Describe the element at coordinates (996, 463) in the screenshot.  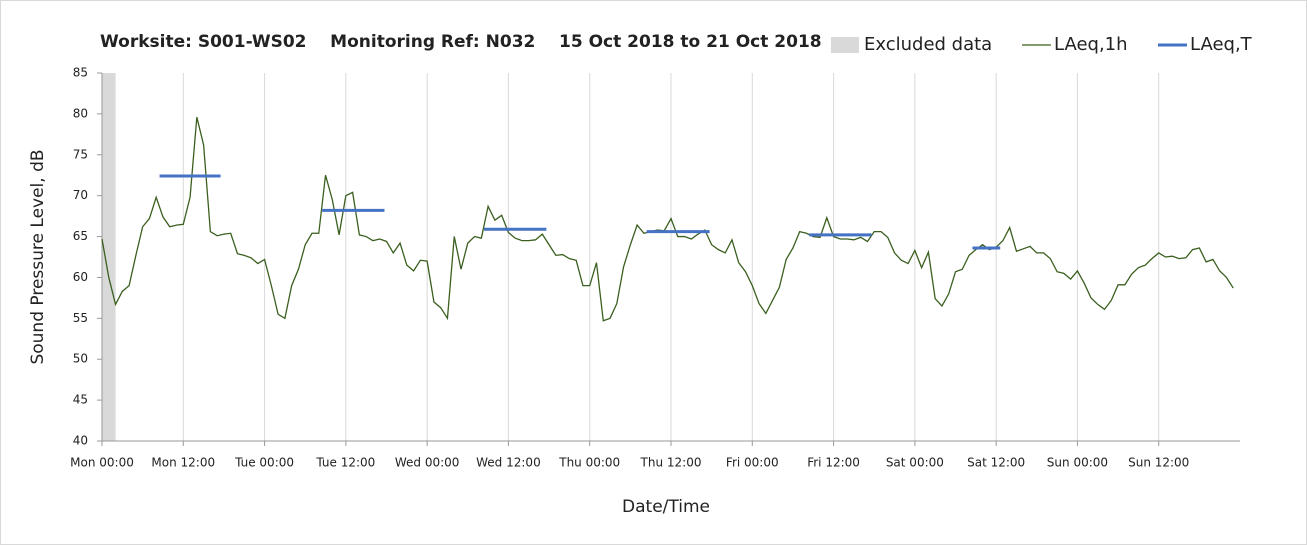
I see `x-tick-label: Sat 12:00` at that location.